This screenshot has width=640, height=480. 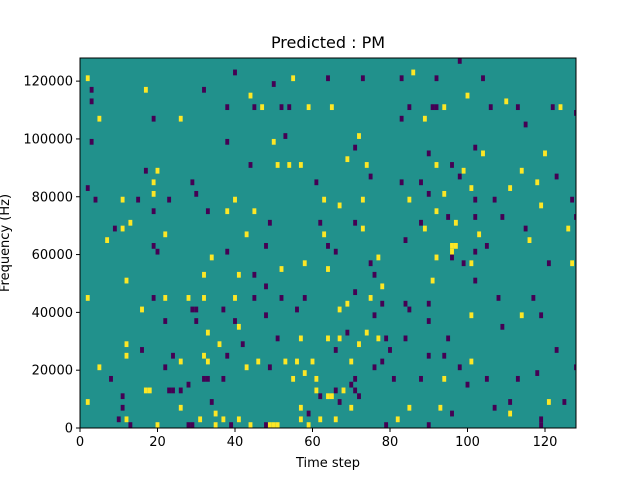 I want to click on x-tick-label: 20, so click(x=157, y=442).